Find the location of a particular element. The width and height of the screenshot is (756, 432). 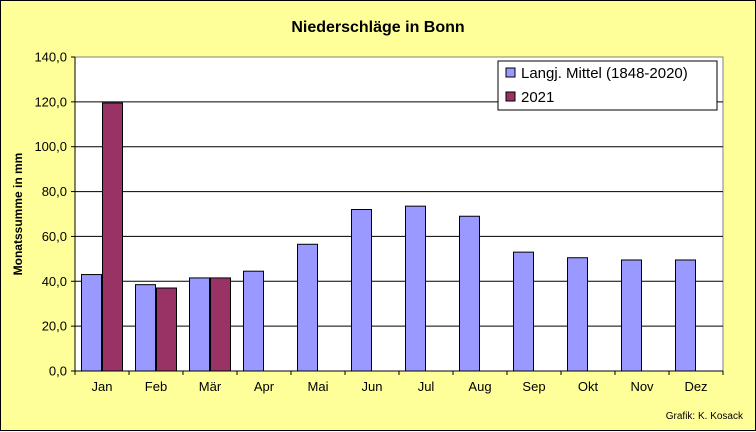

x-tick-label: Apr is located at coordinates (264, 386).